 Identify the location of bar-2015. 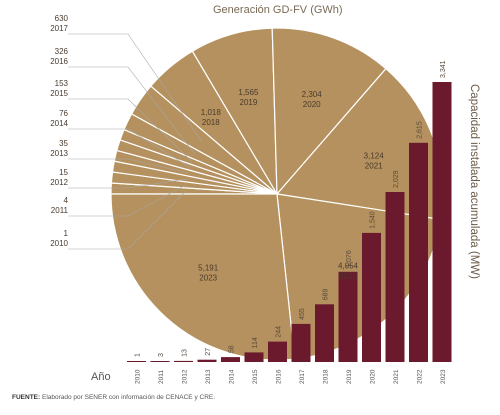
(254, 357).